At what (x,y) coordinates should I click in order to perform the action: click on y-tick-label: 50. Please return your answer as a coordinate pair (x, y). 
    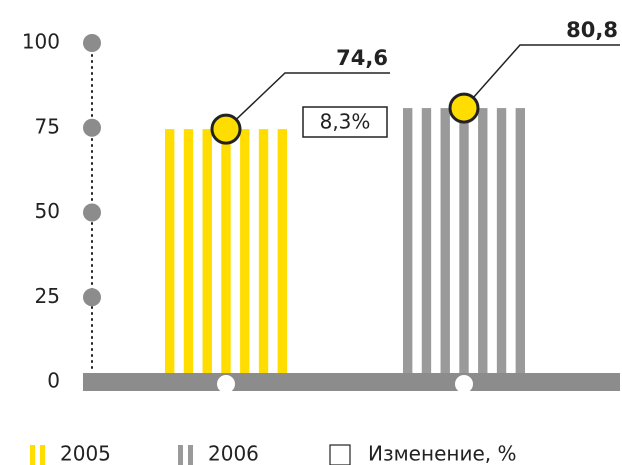
    Looking at the image, I should click on (47, 211).